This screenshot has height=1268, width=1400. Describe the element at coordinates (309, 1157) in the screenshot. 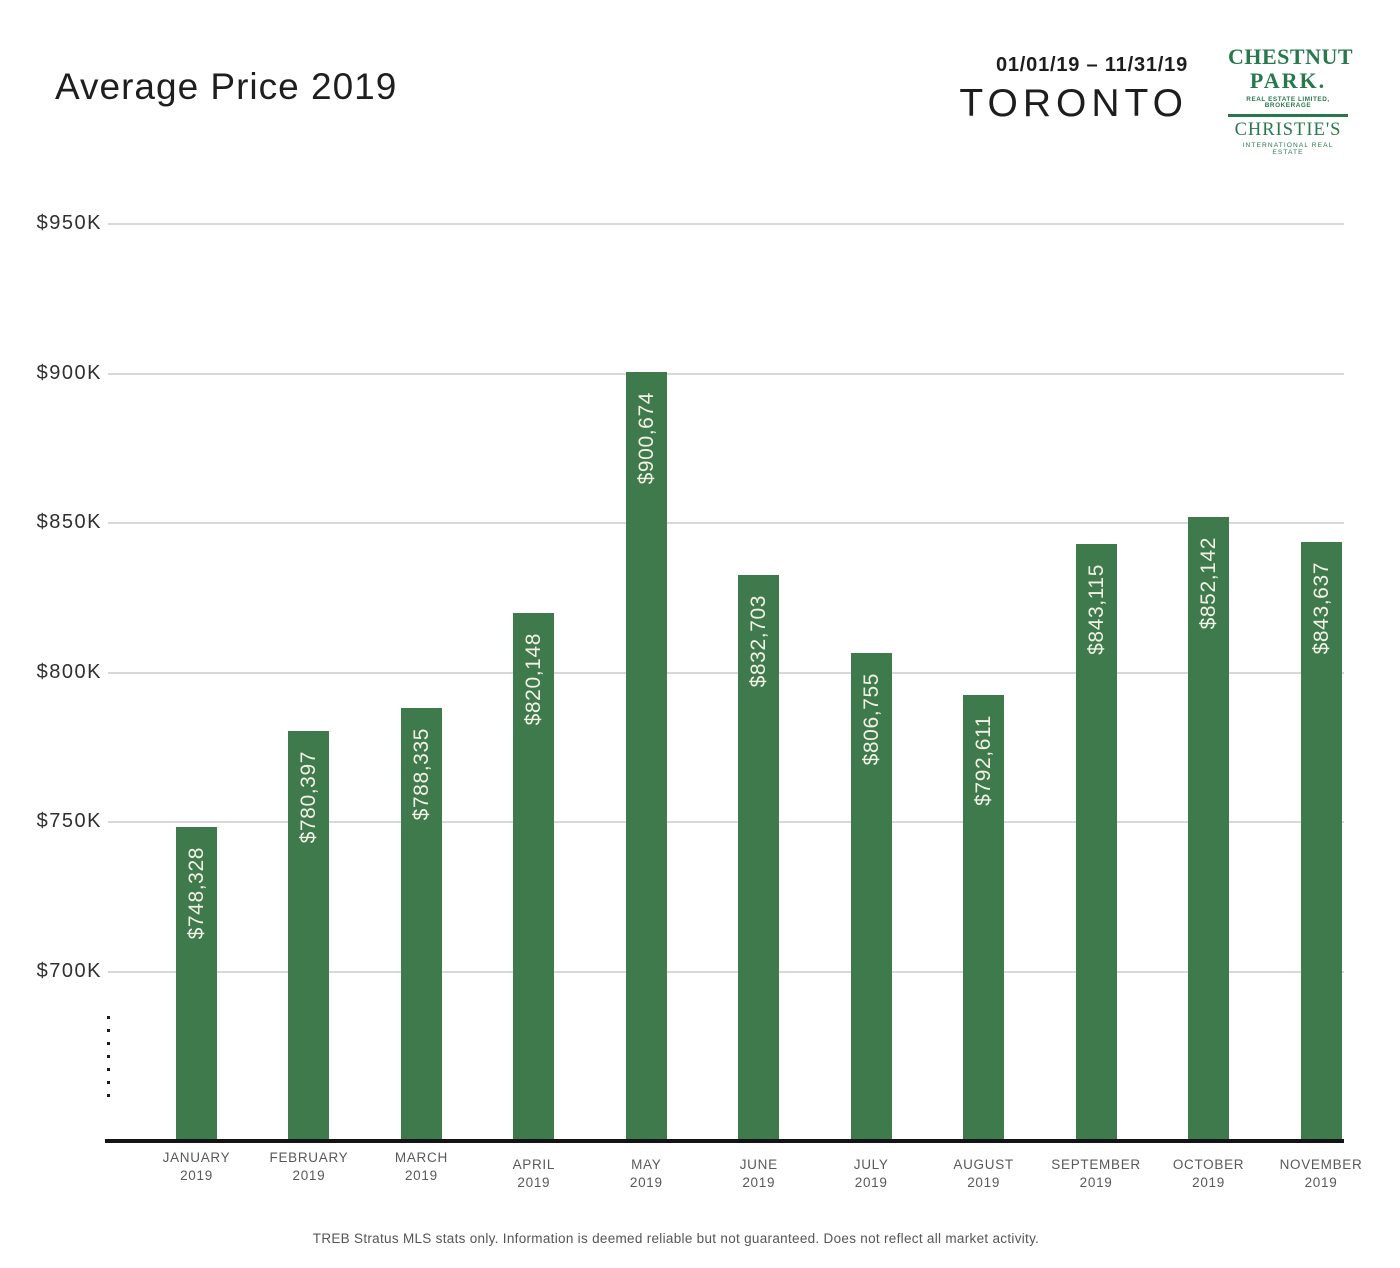

I see `x-tick-month: FEBRUARY` at that location.